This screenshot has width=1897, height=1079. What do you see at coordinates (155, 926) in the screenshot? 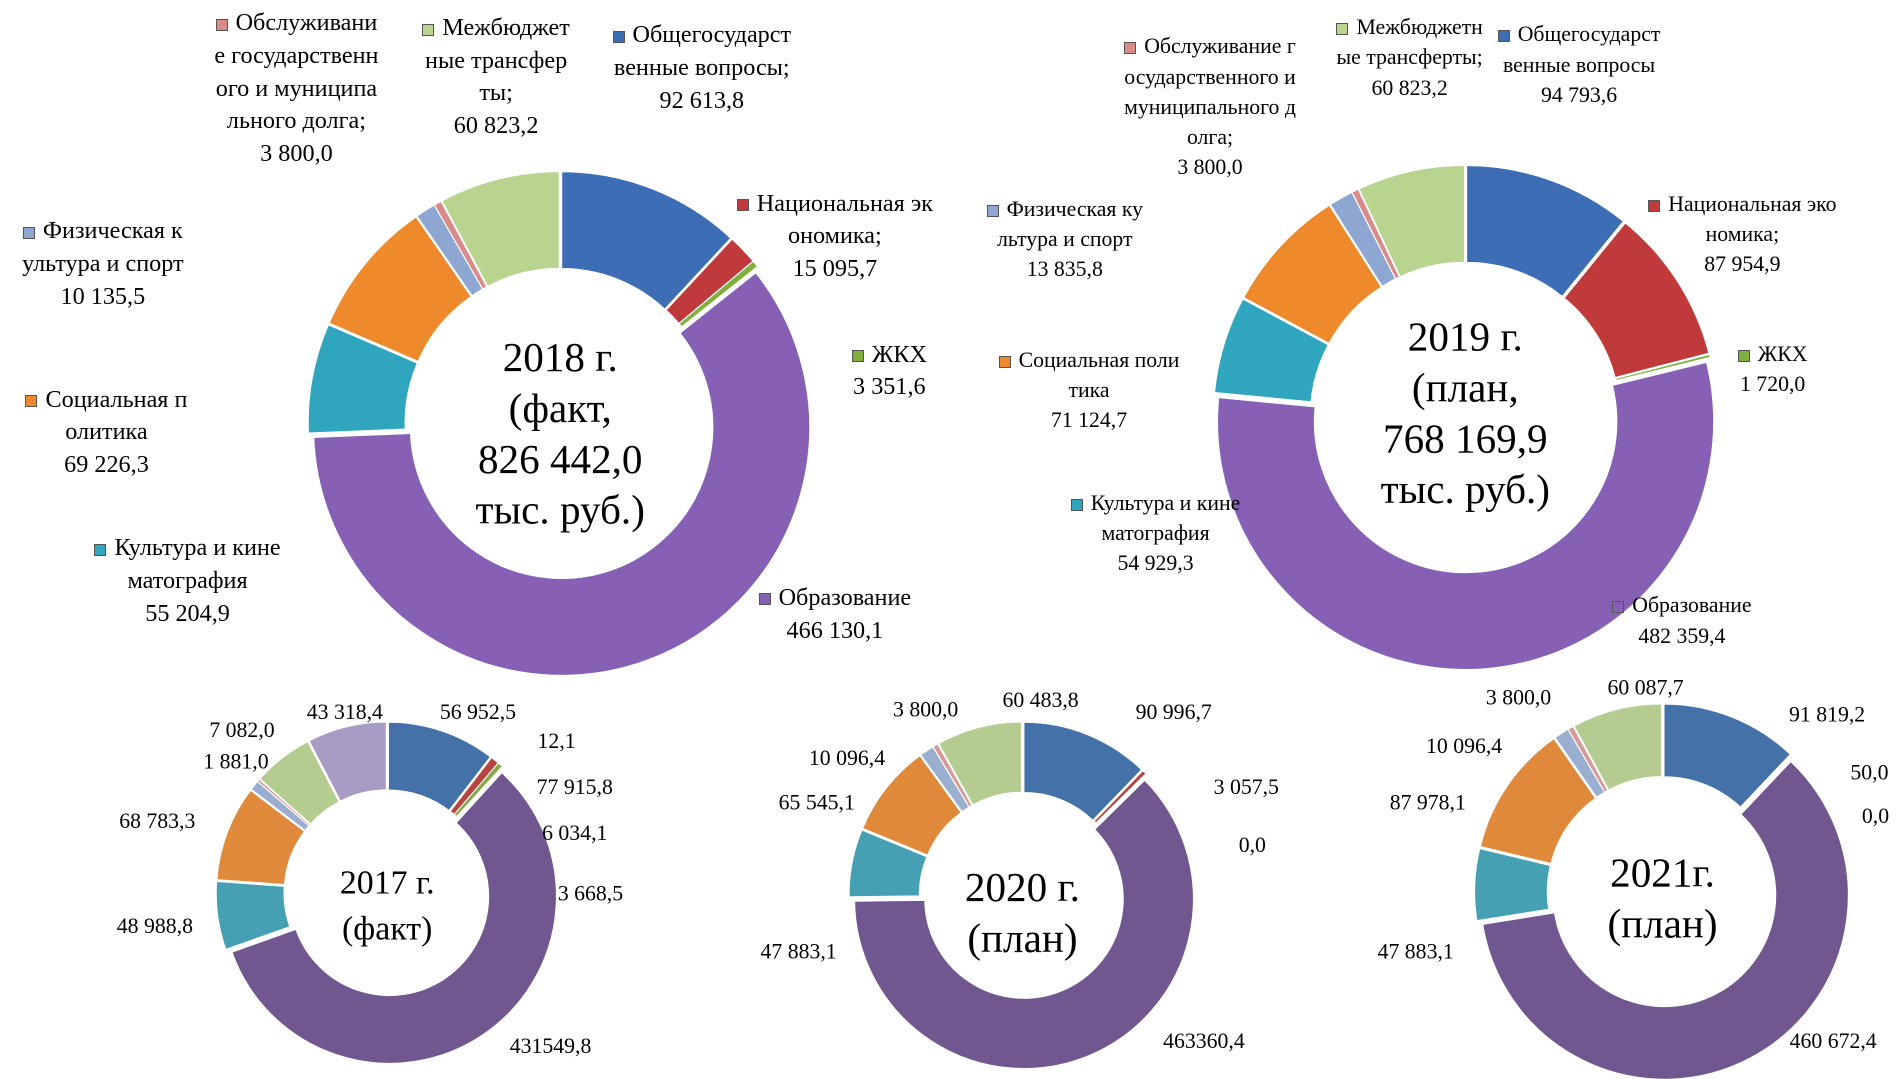
I see `value-label: 48 988,8` at bounding box center [155, 926].